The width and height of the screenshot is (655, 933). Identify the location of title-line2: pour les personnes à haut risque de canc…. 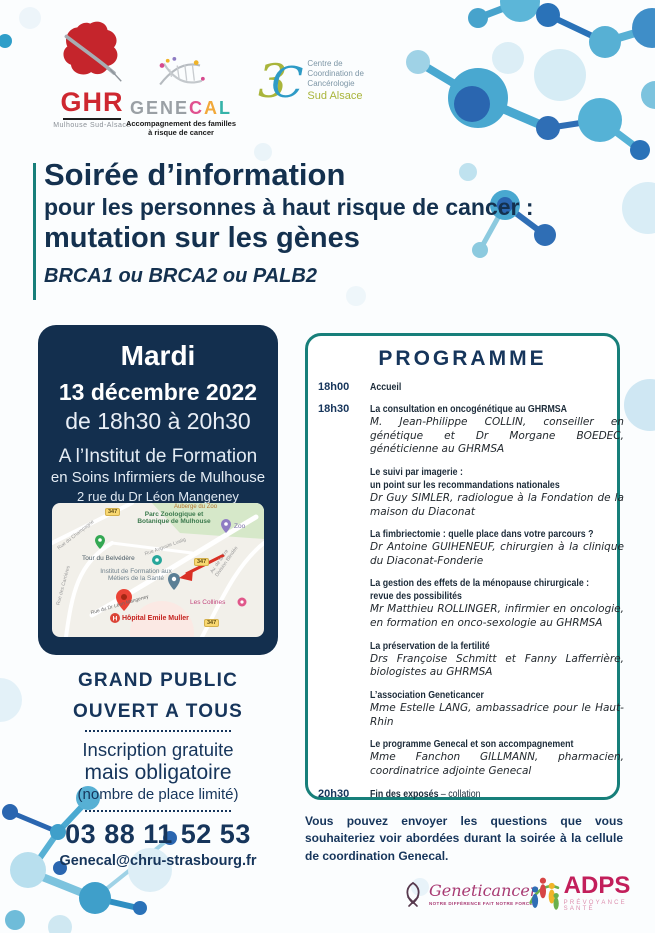
(289, 206).